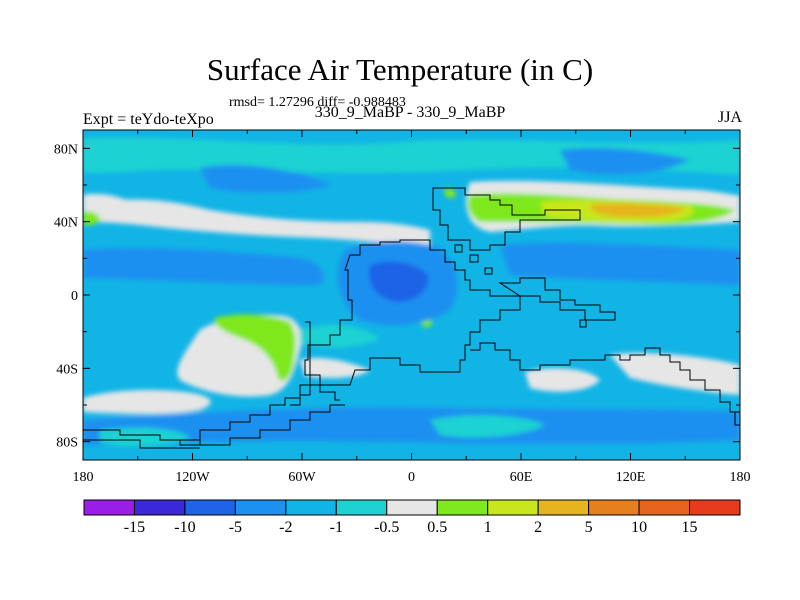 The height and width of the screenshot is (600, 800). I want to click on tropical-cold-band, so click(203, 266).